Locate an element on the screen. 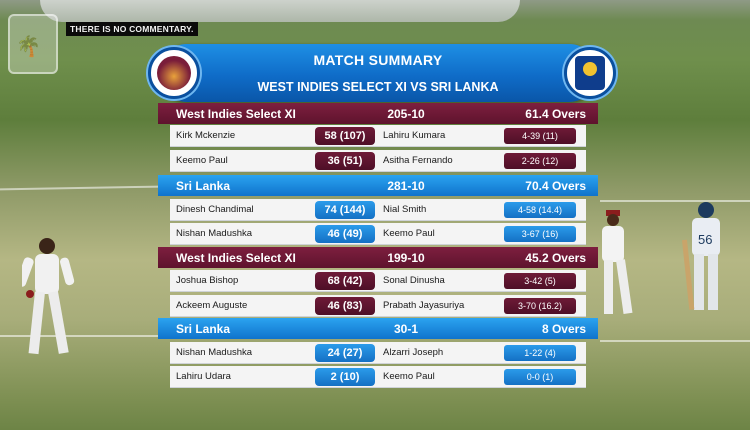 Image resolution: width=750 pixels, height=430 pixels. broadcaster-watermark-icon: 🌴 is located at coordinates (33, 44).